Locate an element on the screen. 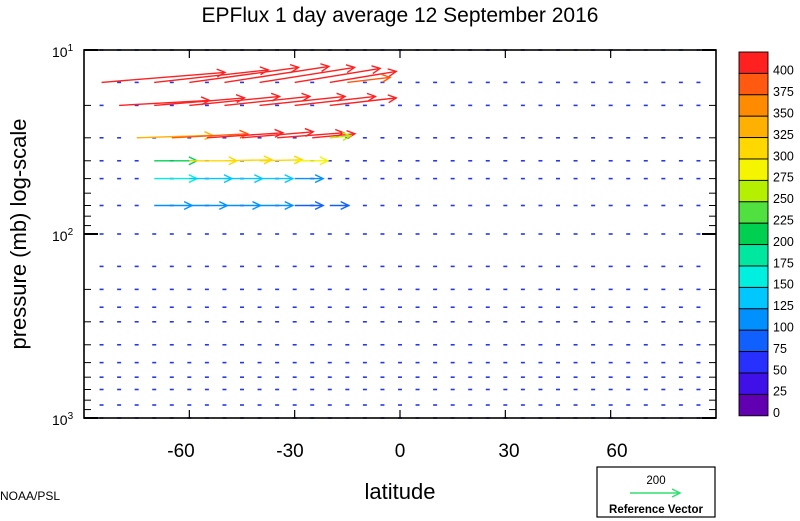 The image size is (800, 521). svg-text: 10³ is located at coordinates (63, 419).